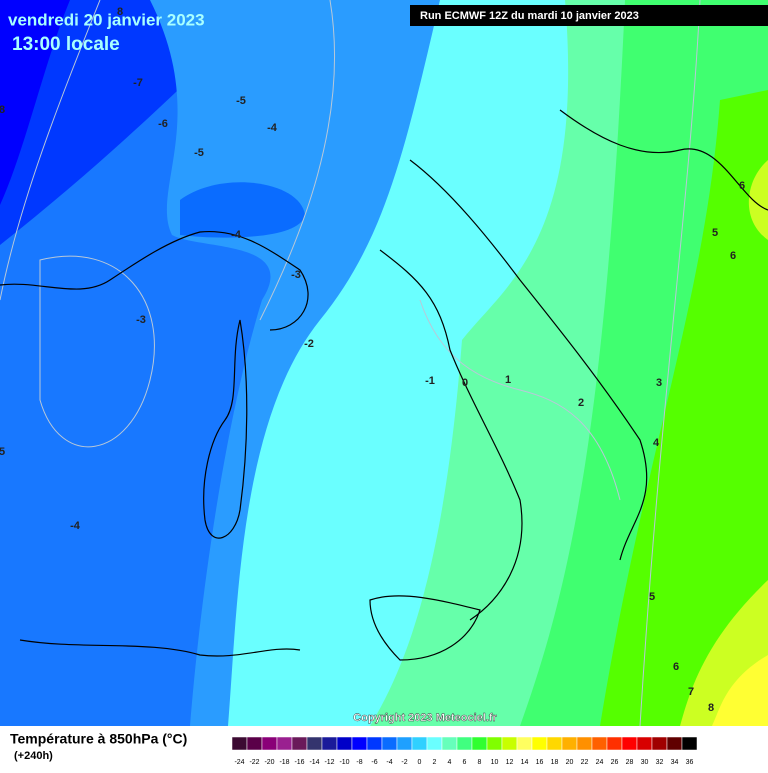 The height and width of the screenshot is (773, 768). Describe the element at coordinates (540, 762) in the screenshot. I see `legend-label: 16` at that location.